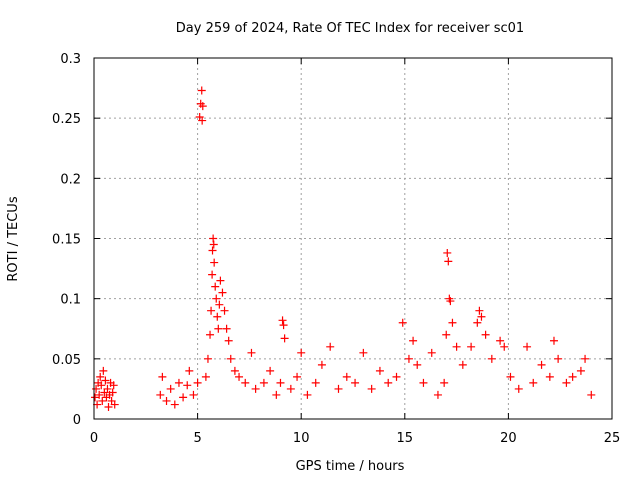 The width and height of the screenshot is (640, 480). What do you see at coordinates (66, 119) in the screenshot?
I see `y-tick-label: 0.25` at bounding box center [66, 119].